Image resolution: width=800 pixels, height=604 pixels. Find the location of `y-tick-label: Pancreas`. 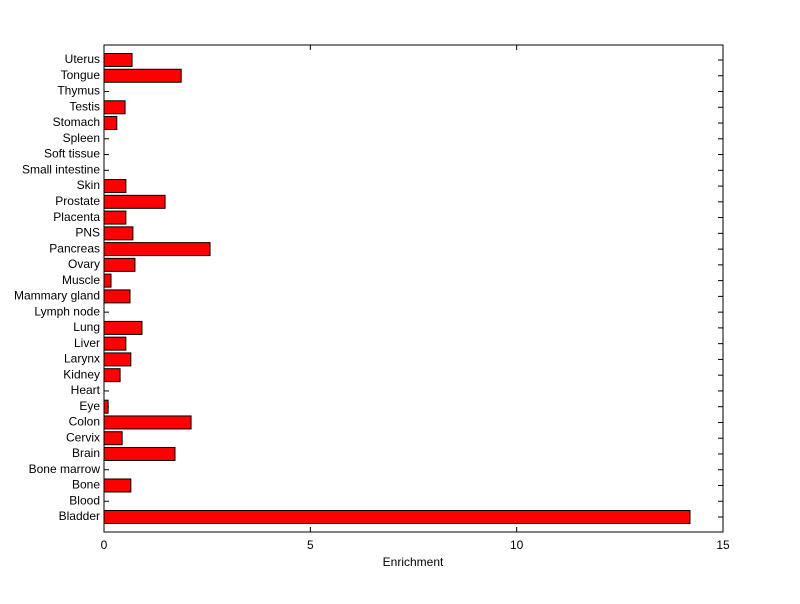

y-tick-label: Pancreas is located at coordinates (74, 248).